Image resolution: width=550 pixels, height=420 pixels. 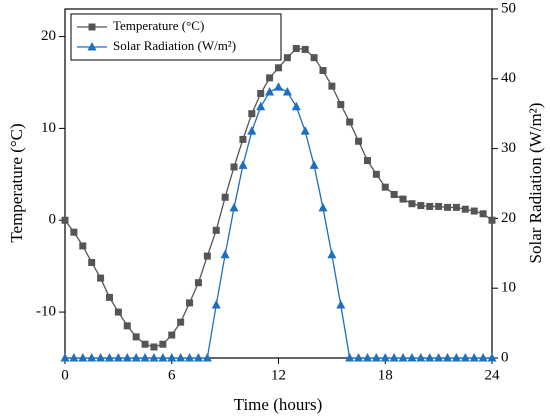 I want to click on y-tick-label: 10, so click(x=48, y=128).